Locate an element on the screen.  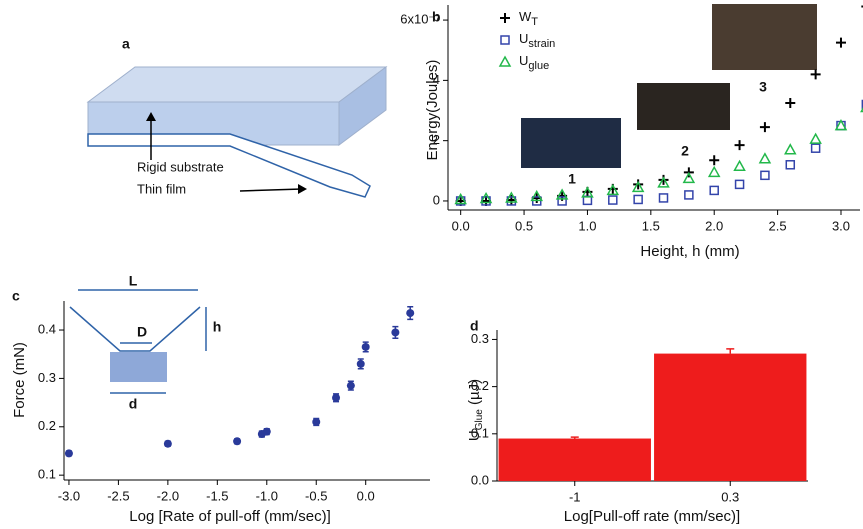
x-tick-label: 0.3 is located at coordinates (730, 496).